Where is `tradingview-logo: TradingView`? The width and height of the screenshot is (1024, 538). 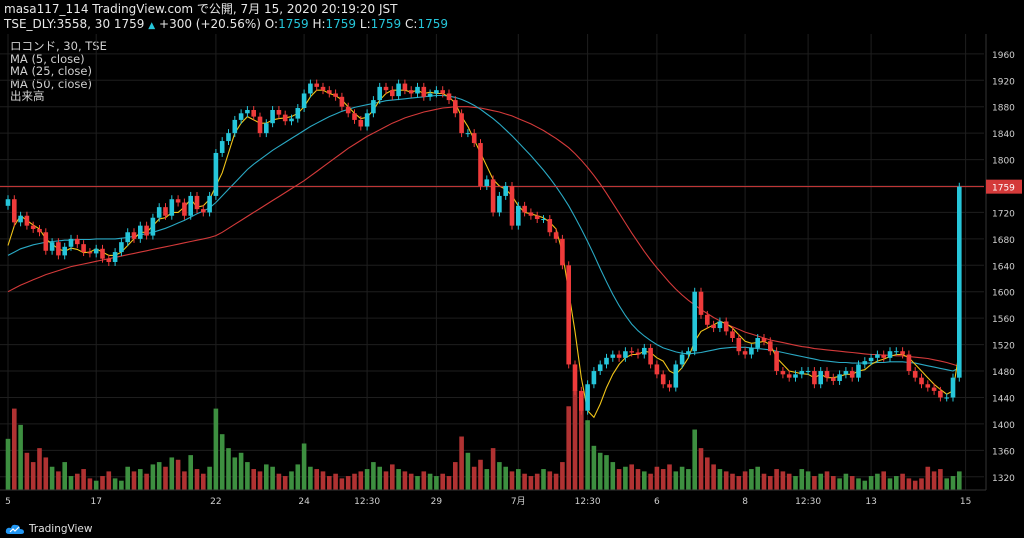
tradingview-logo: TradingView is located at coordinates (48, 529).